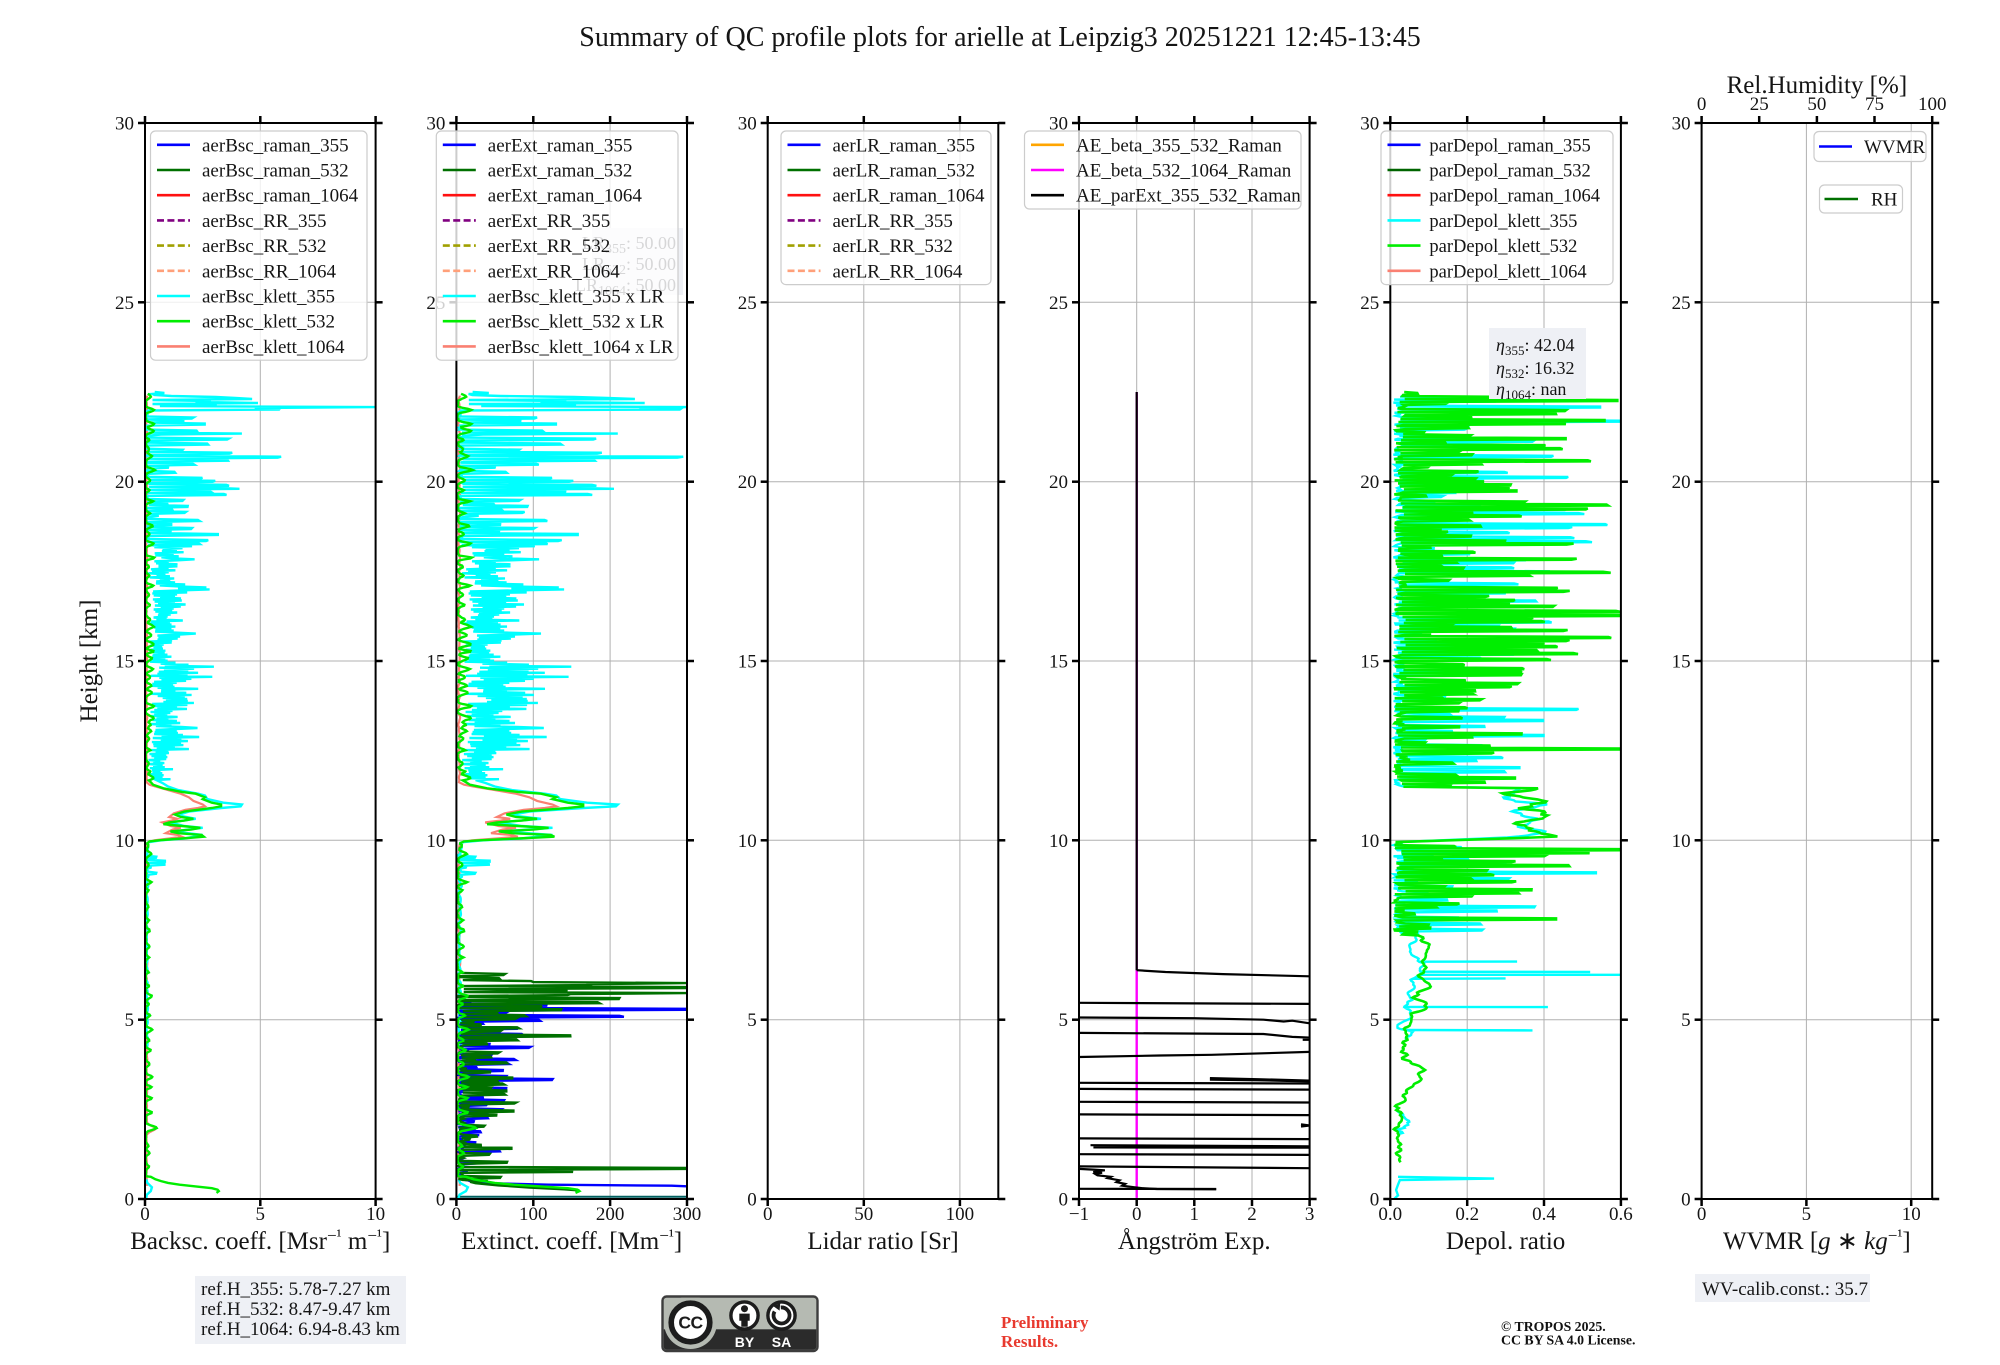 Image resolution: width=2000 pixels, height=1365 pixels. What do you see at coordinates (275, 145) in the screenshot?
I see `svg-text: aerBsc_raman_355` at bounding box center [275, 145].